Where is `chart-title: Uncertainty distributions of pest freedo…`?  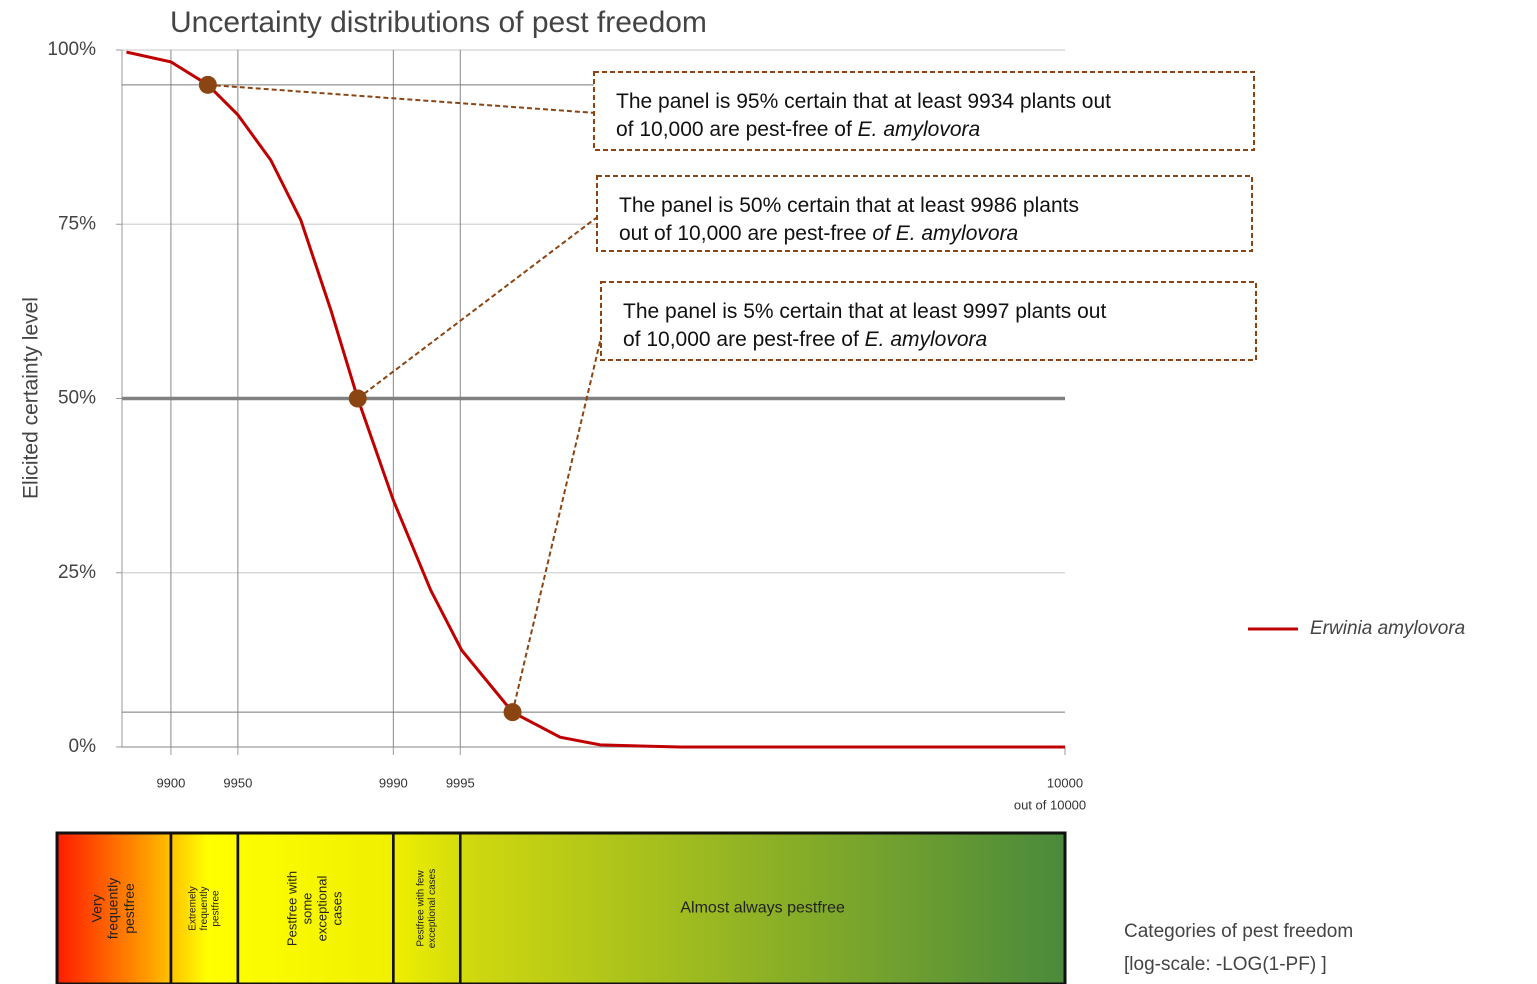
chart-title: Uncertainty distributions of pest freedo… is located at coordinates (438, 22).